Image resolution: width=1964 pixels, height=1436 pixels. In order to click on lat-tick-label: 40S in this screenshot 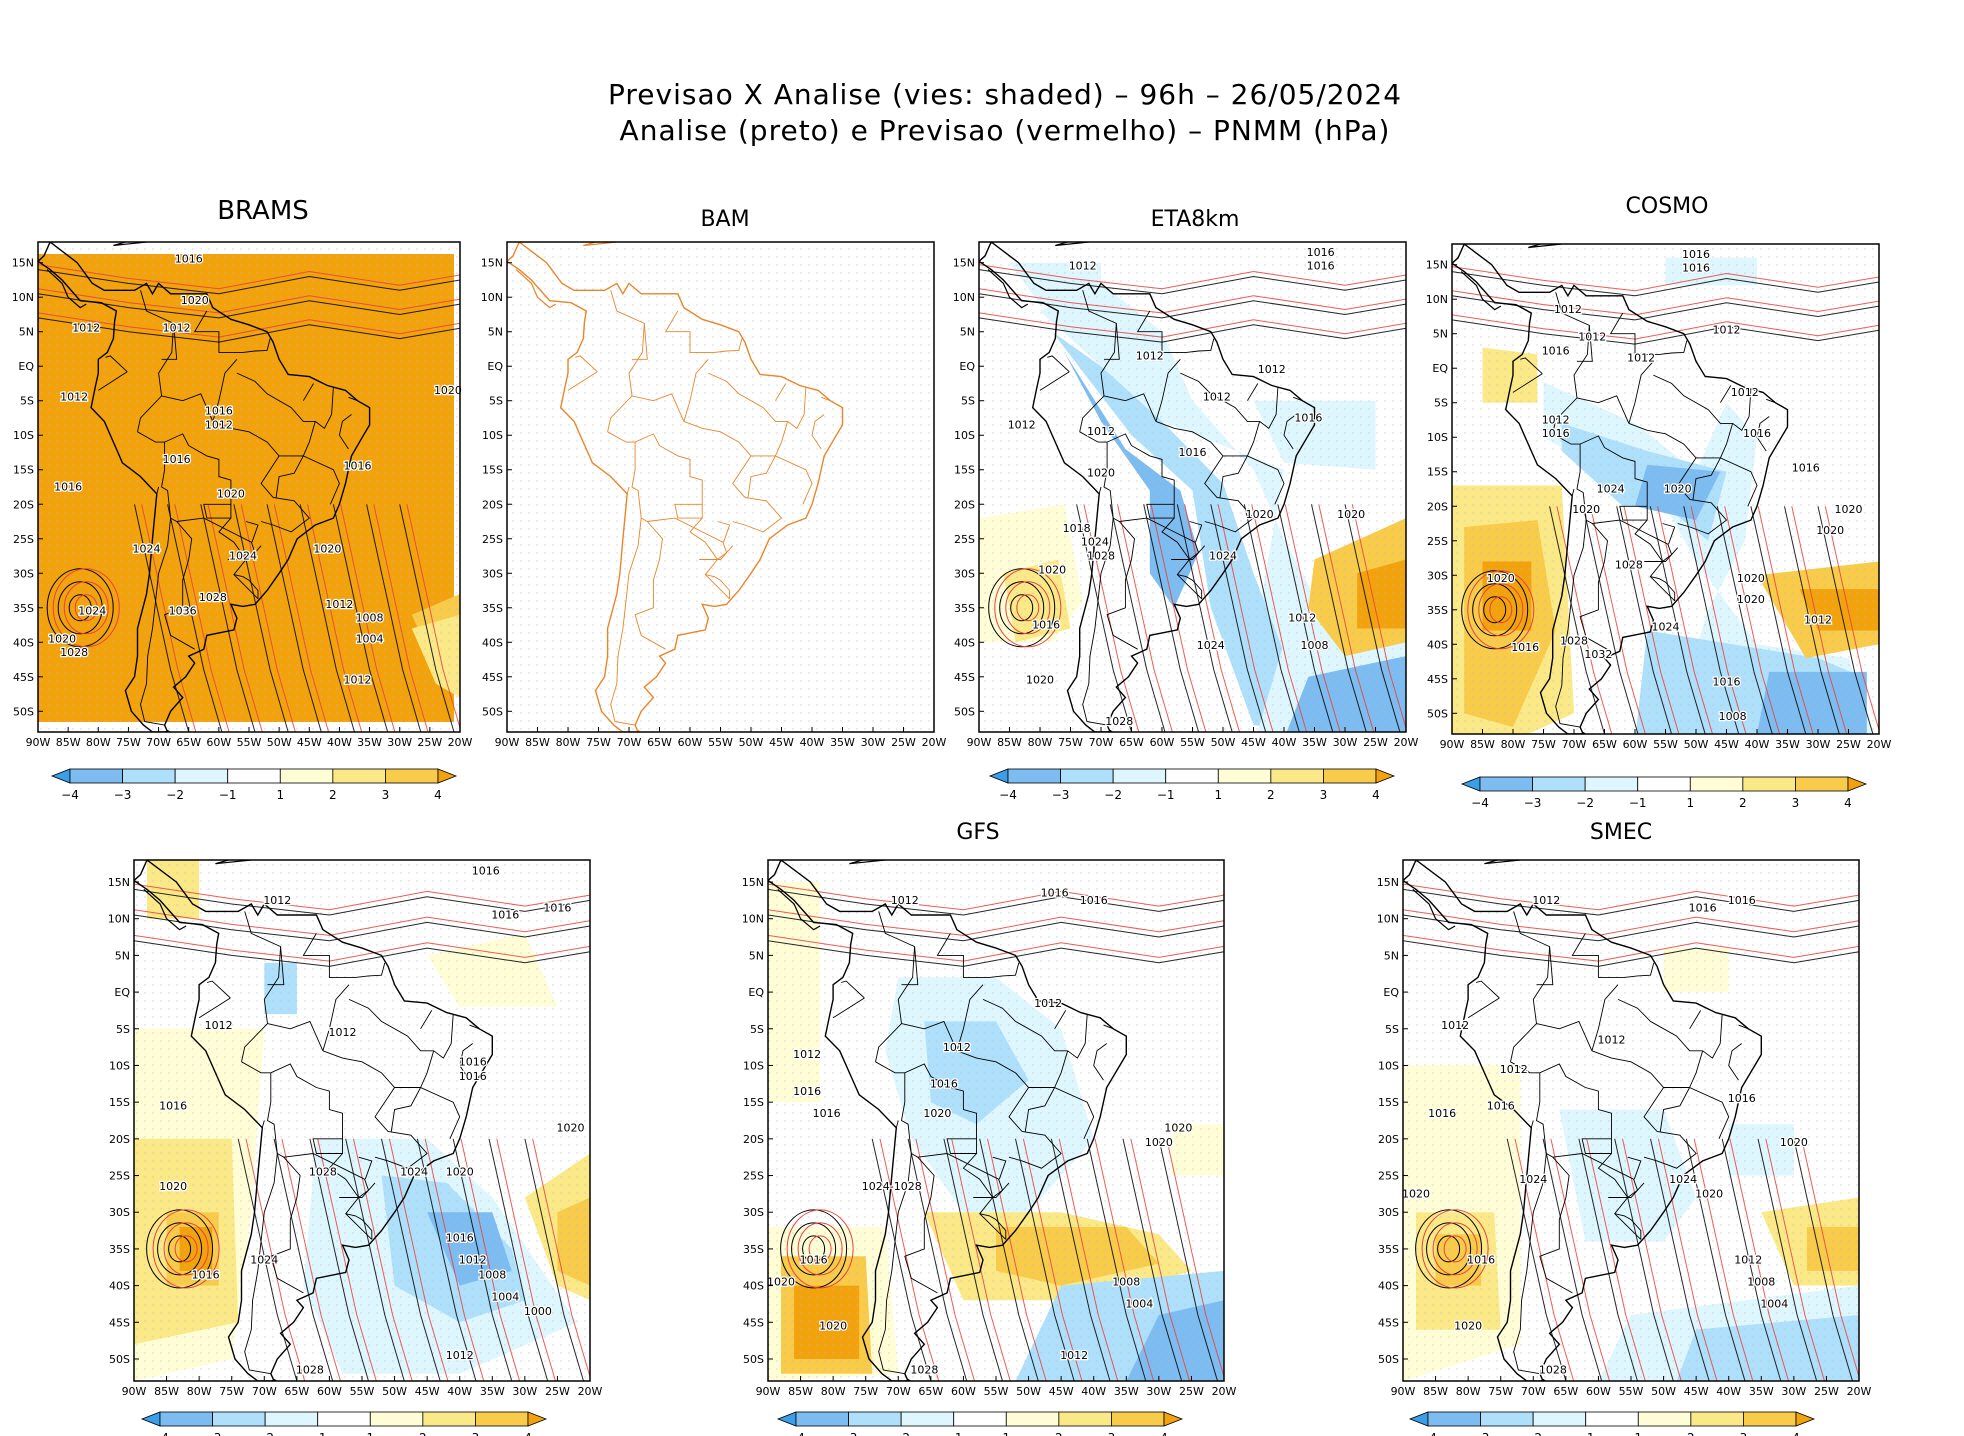, I will do `click(23, 642)`.